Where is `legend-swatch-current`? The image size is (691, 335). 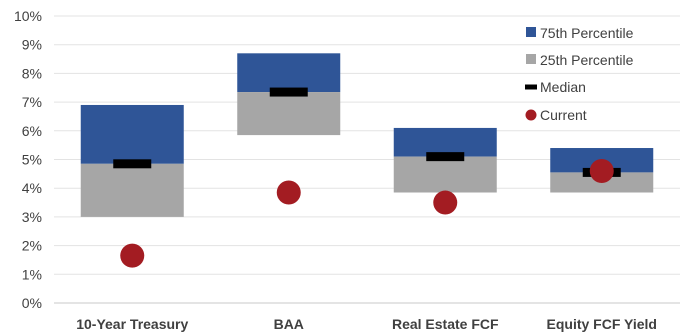
legend-swatch-current is located at coordinates (531, 115).